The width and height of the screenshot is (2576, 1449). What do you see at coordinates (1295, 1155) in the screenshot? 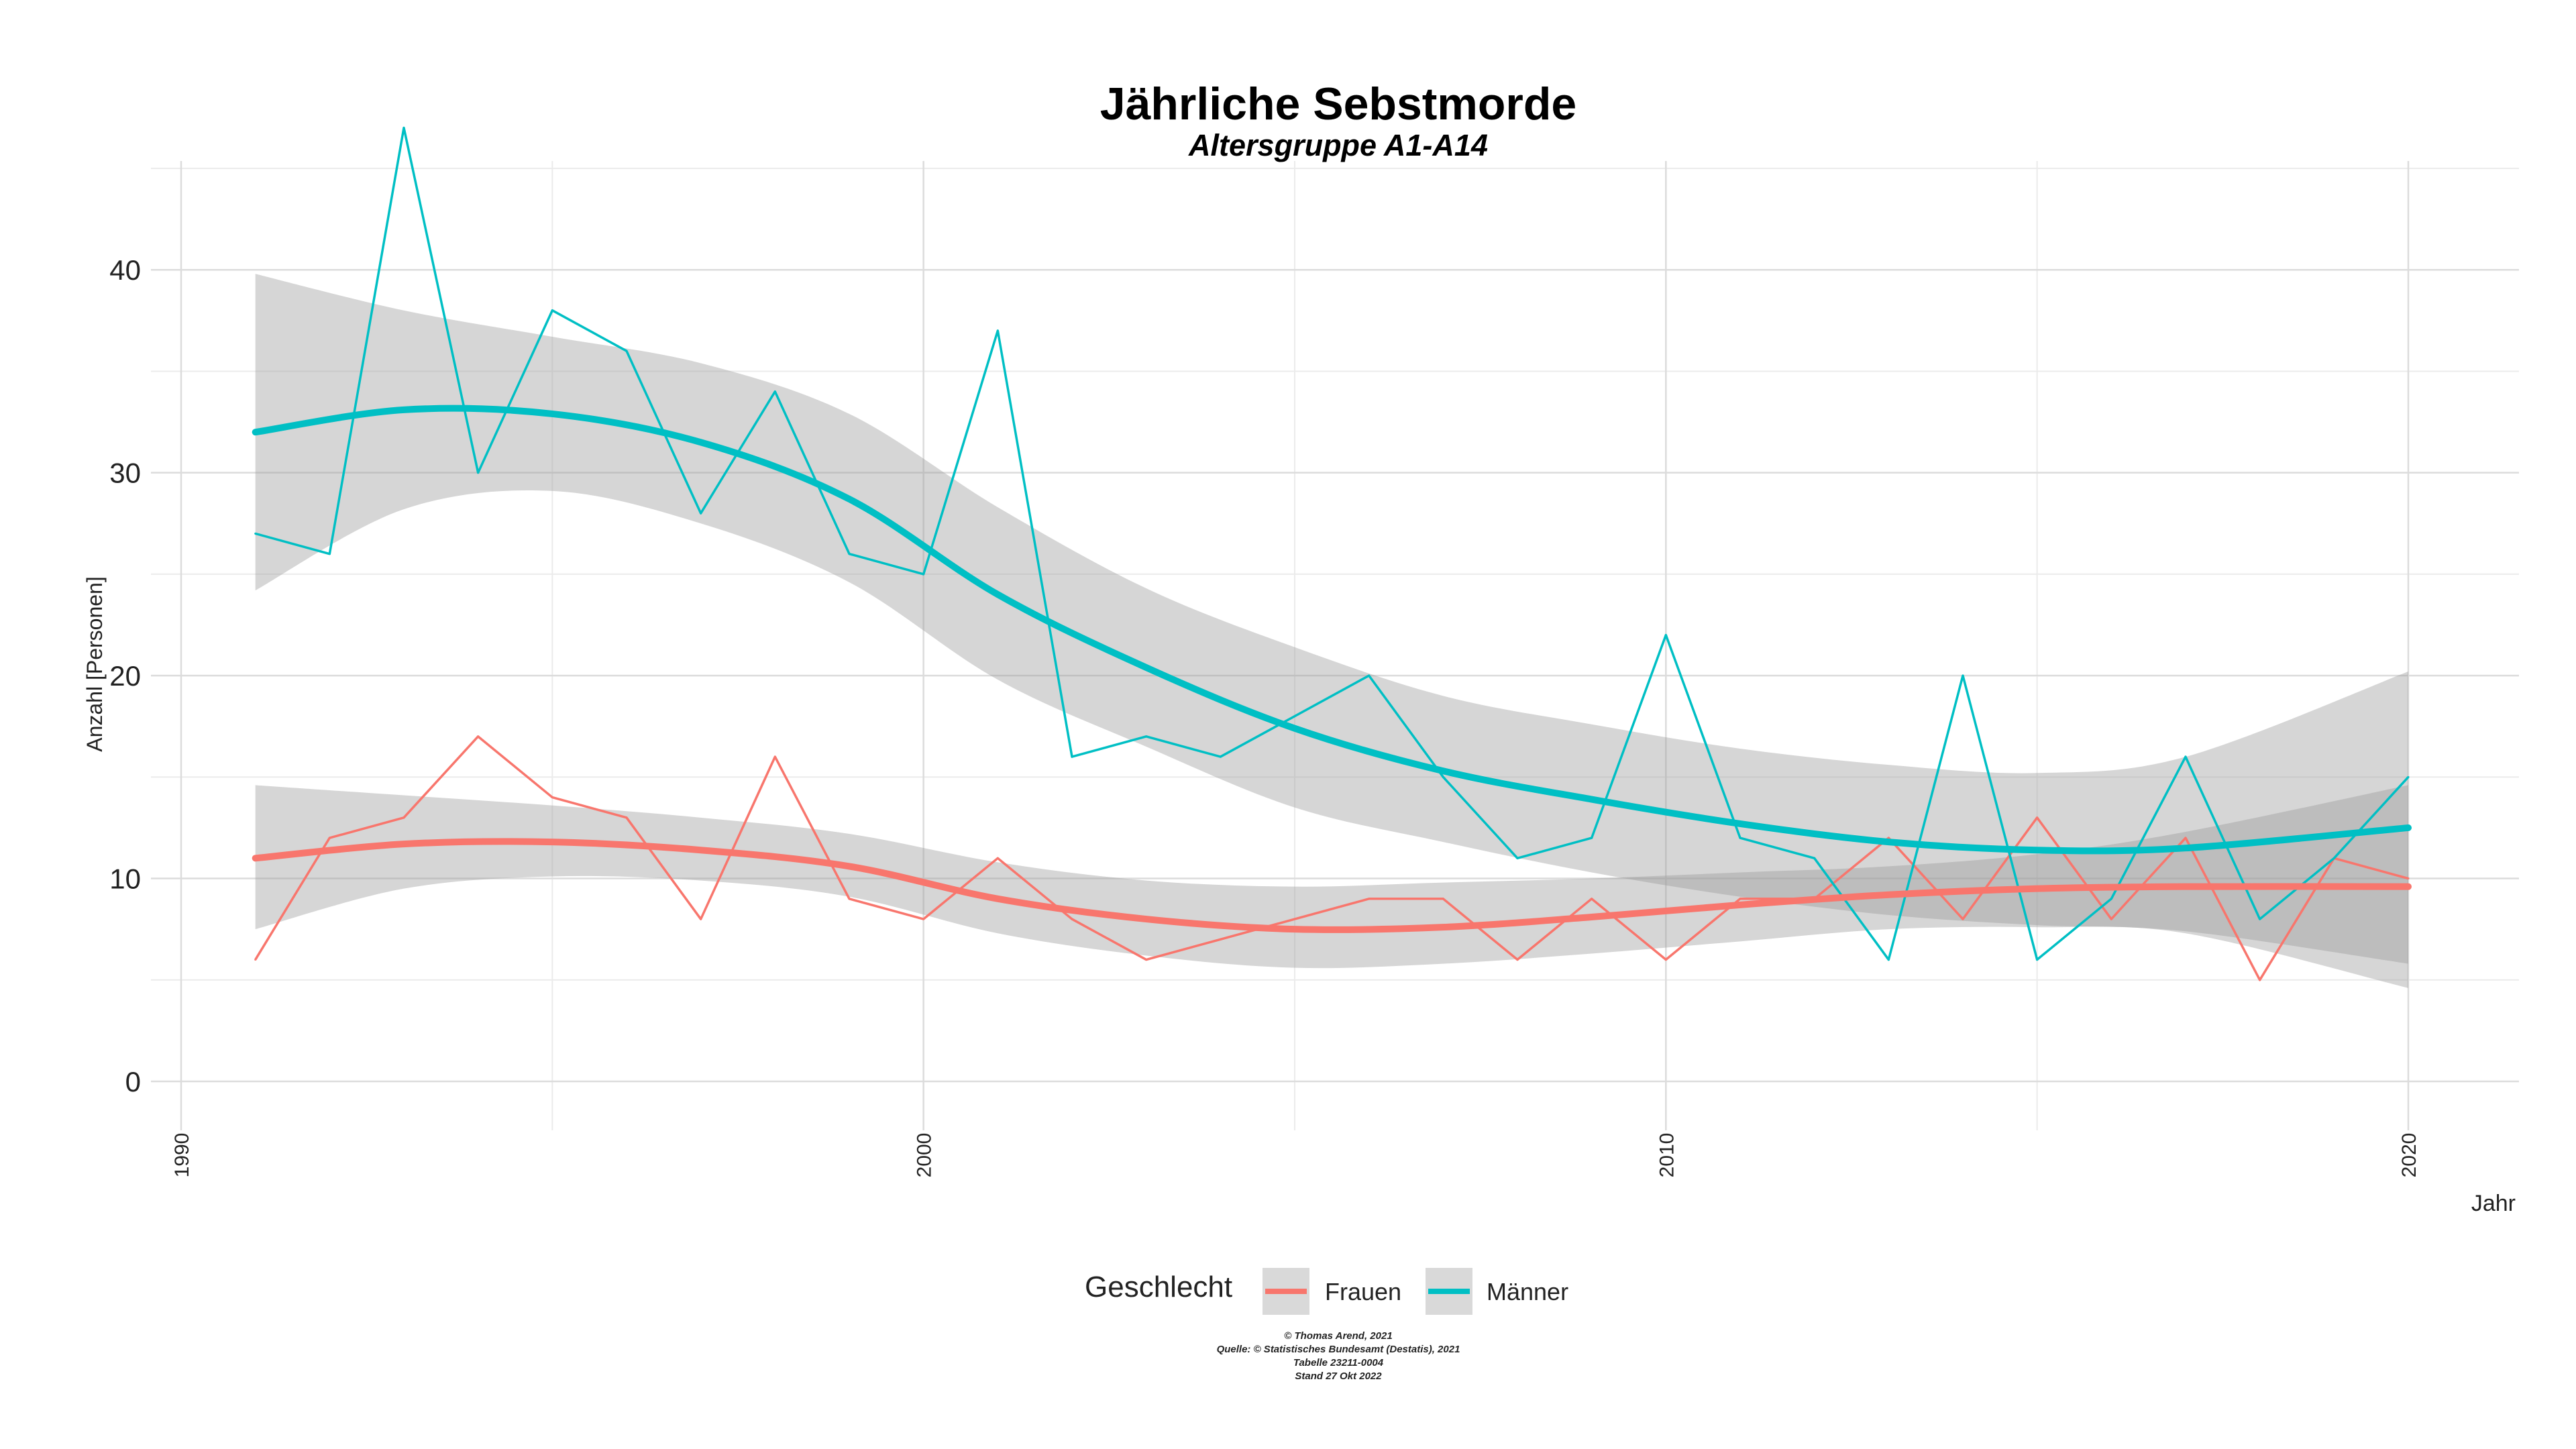
I see `x-axis-ticks: 1990 2000 2010 2020` at bounding box center [1295, 1155].